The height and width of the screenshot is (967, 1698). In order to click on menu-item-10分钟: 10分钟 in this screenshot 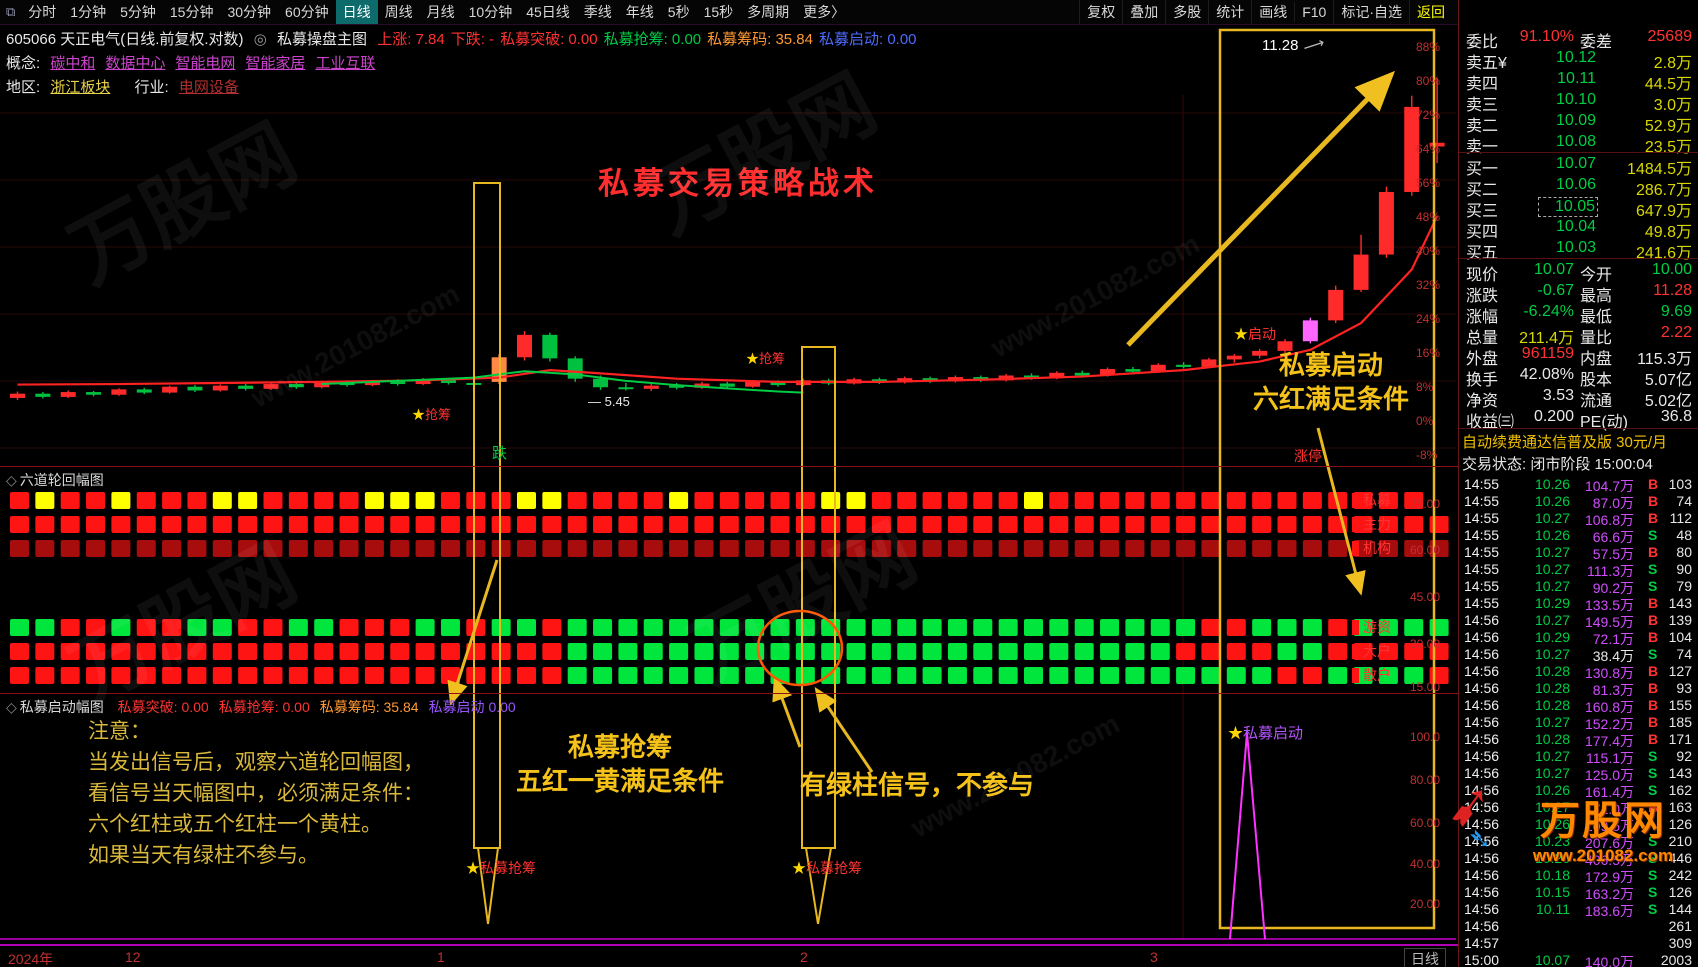, I will do `click(490, 12)`.